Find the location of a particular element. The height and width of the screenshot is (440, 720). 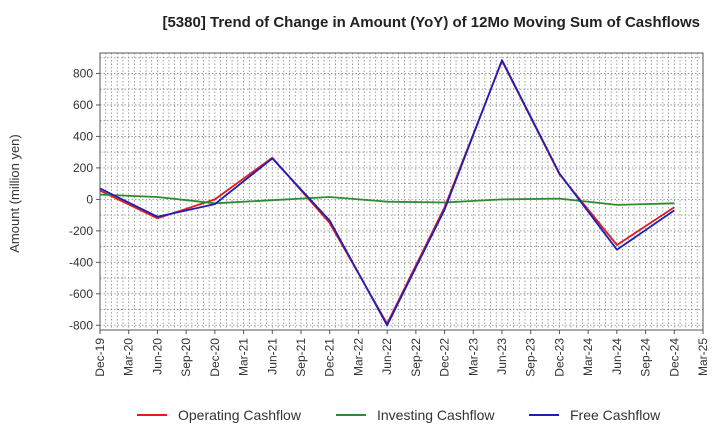

x-tick-label: Sep-22 is located at coordinates (416, 357).